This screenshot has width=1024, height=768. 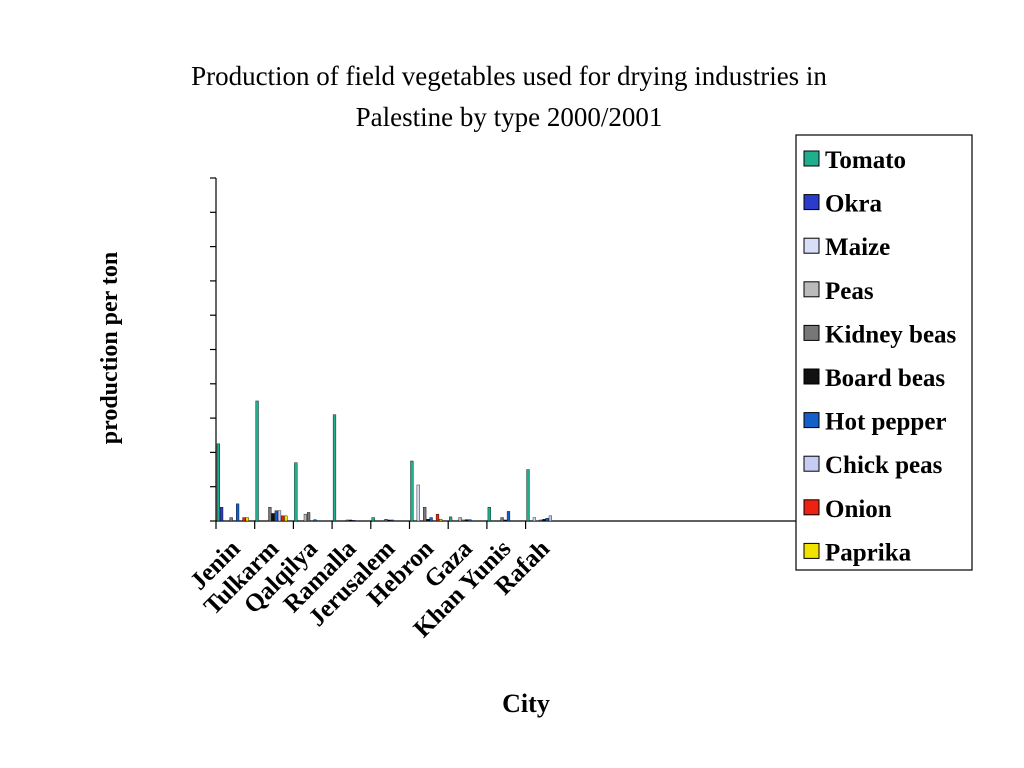 I want to click on bar-hot-pepper-jerusalem, so click(x=392, y=520).